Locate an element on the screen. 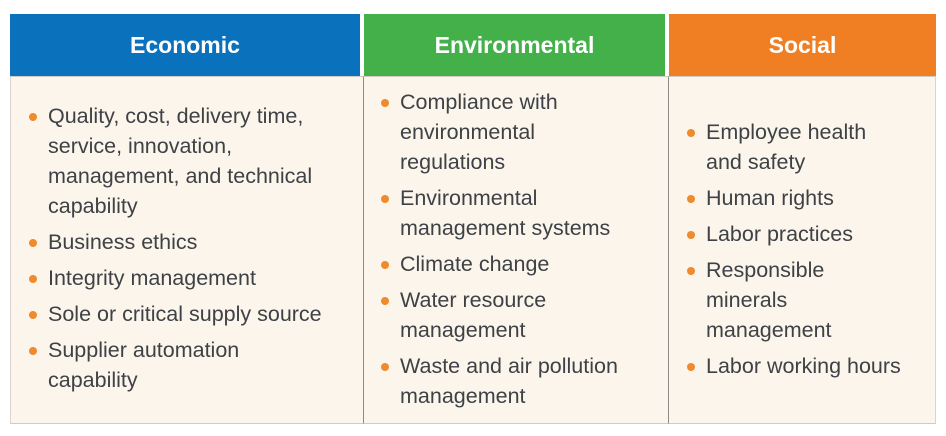 Image resolution: width=946 pixels, height=436 pixels. list-item-text: Employee health and safety is located at coordinates (786, 147).